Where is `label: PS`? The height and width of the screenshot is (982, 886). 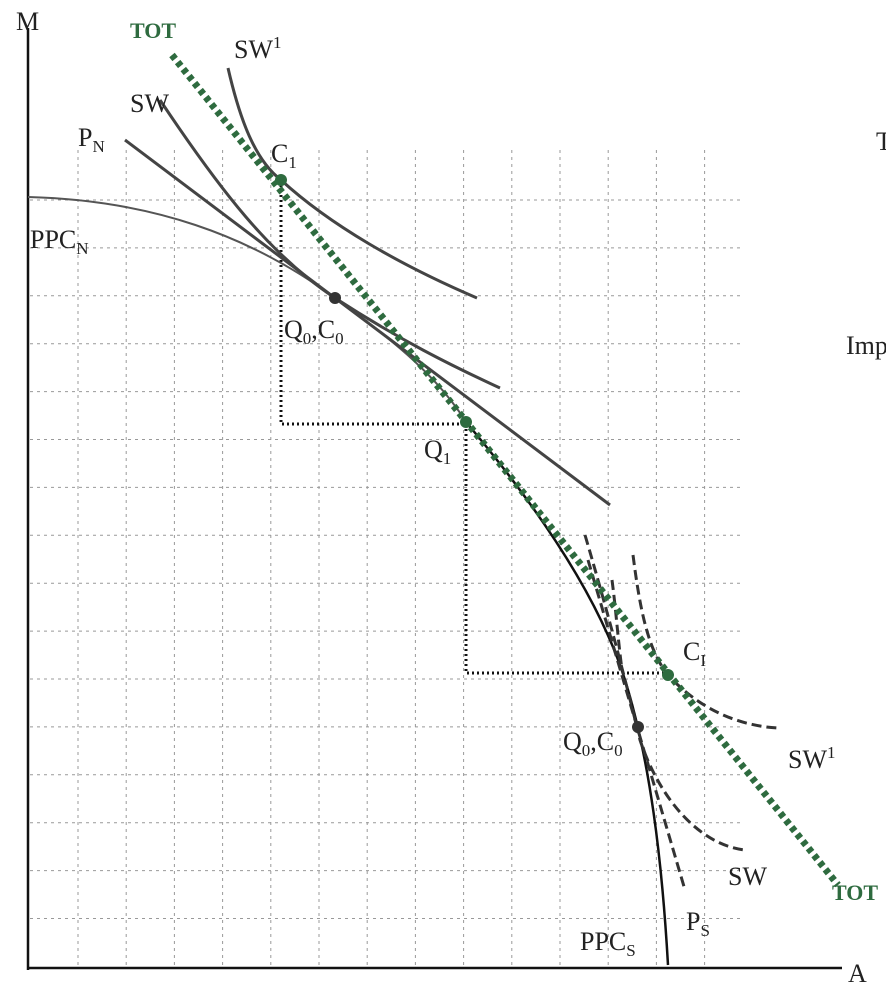
label: PS is located at coordinates (698, 923).